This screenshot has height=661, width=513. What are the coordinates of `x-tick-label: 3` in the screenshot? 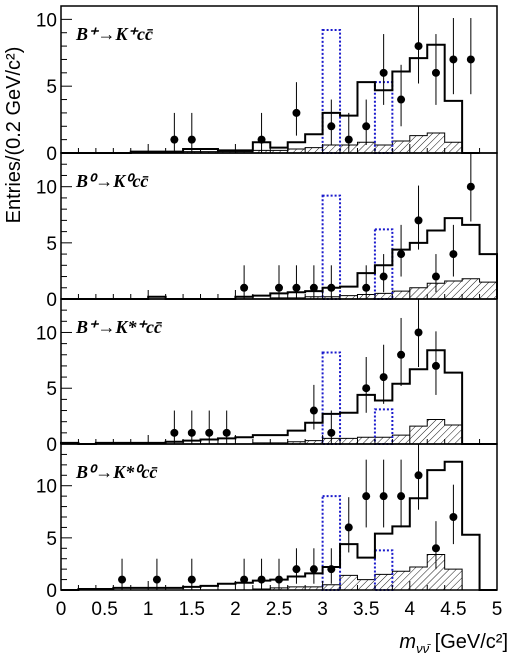 It's located at (322, 609).